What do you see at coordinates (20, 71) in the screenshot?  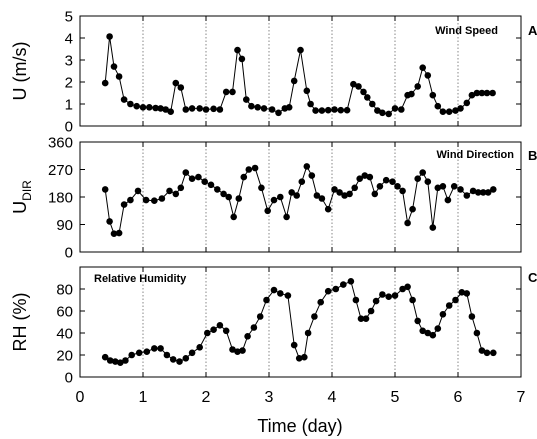 I see `panel-a-ylabel: U (m/s)` at bounding box center [20, 71].